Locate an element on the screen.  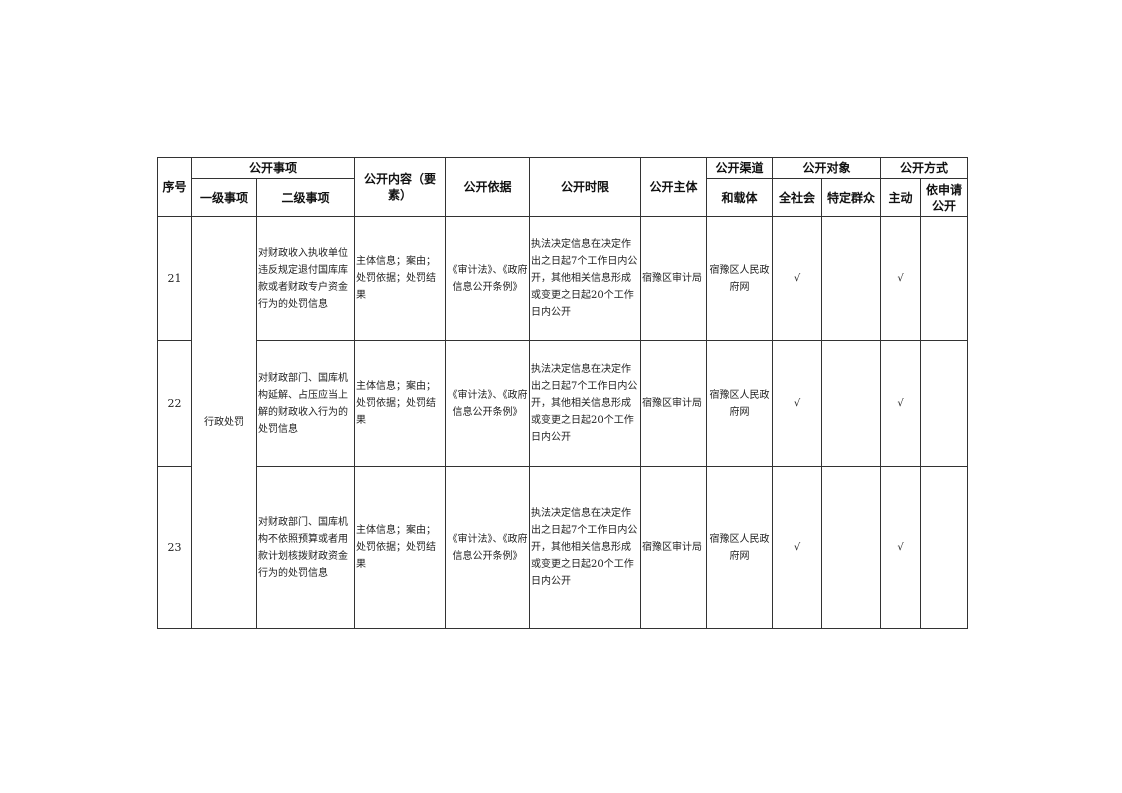
header-audience-specific: 特定群众 is located at coordinates (851, 197).